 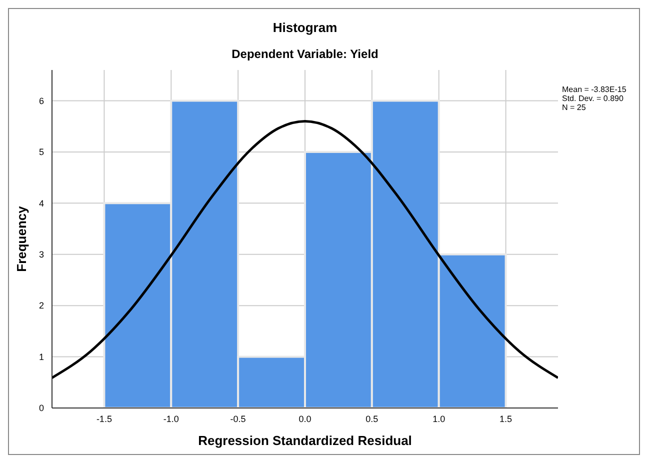 I want to click on y-tick-label: 2, so click(x=41, y=305).